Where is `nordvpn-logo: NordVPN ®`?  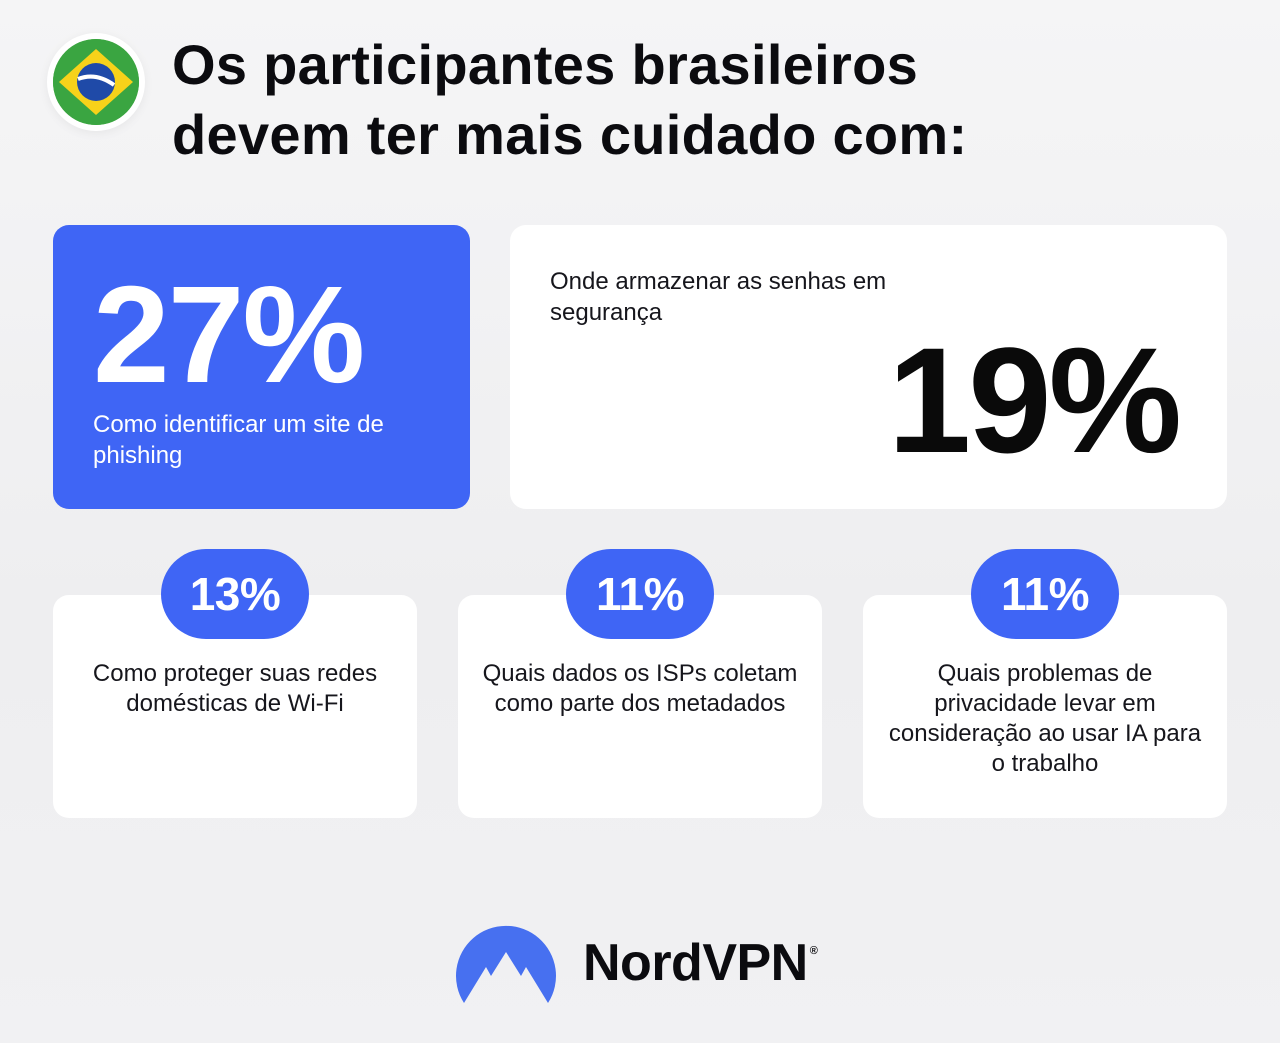 nordvpn-logo: NordVPN ® is located at coordinates (645, 963).